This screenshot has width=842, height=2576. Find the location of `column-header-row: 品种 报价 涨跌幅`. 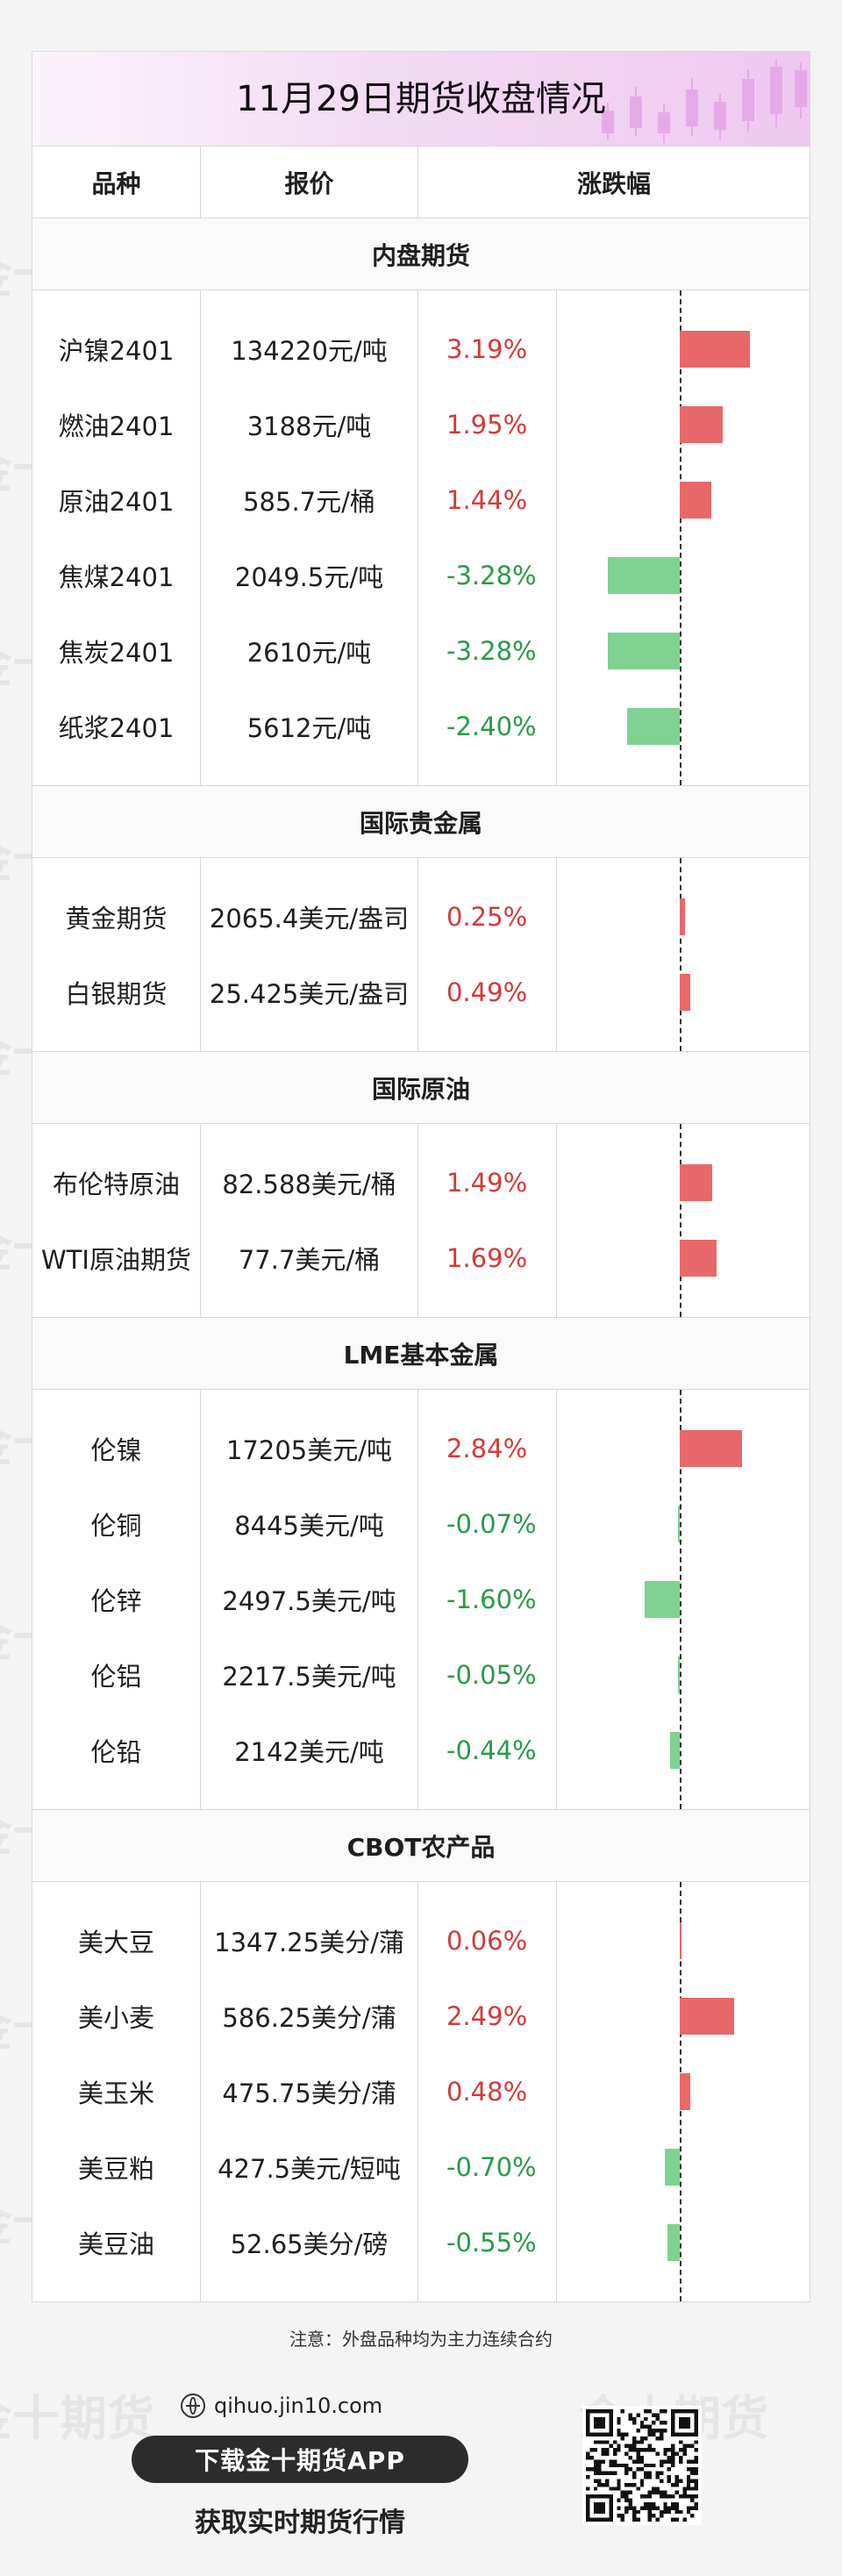

column-header-row: 品种 报价 涨跌幅 is located at coordinates (421, 182).